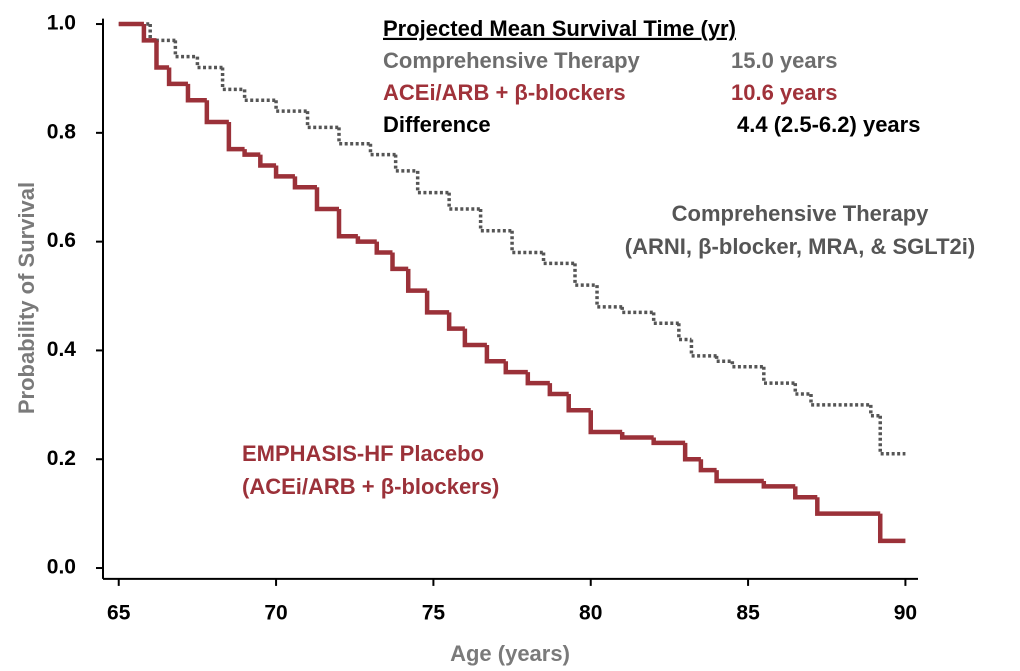 This screenshot has width=1020, height=671. What do you see at coordinates (61, 567) in the screenshot?
I see `y-tick-label: 0.0` at bounding box center [61, 567].